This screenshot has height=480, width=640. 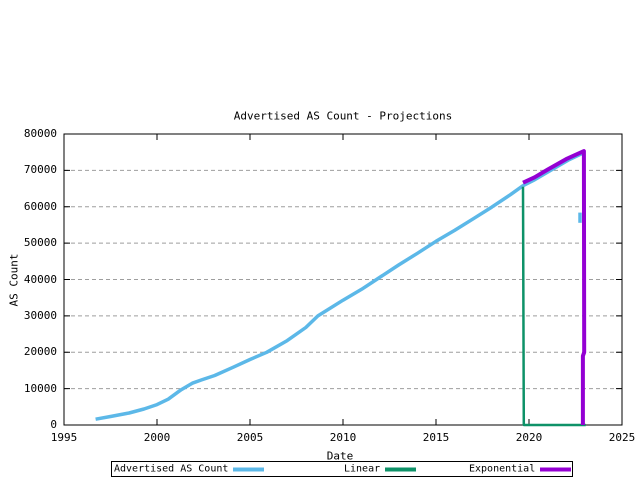 I want to click on legend-item: Advertised AS Count, so click(x=189, y=469).